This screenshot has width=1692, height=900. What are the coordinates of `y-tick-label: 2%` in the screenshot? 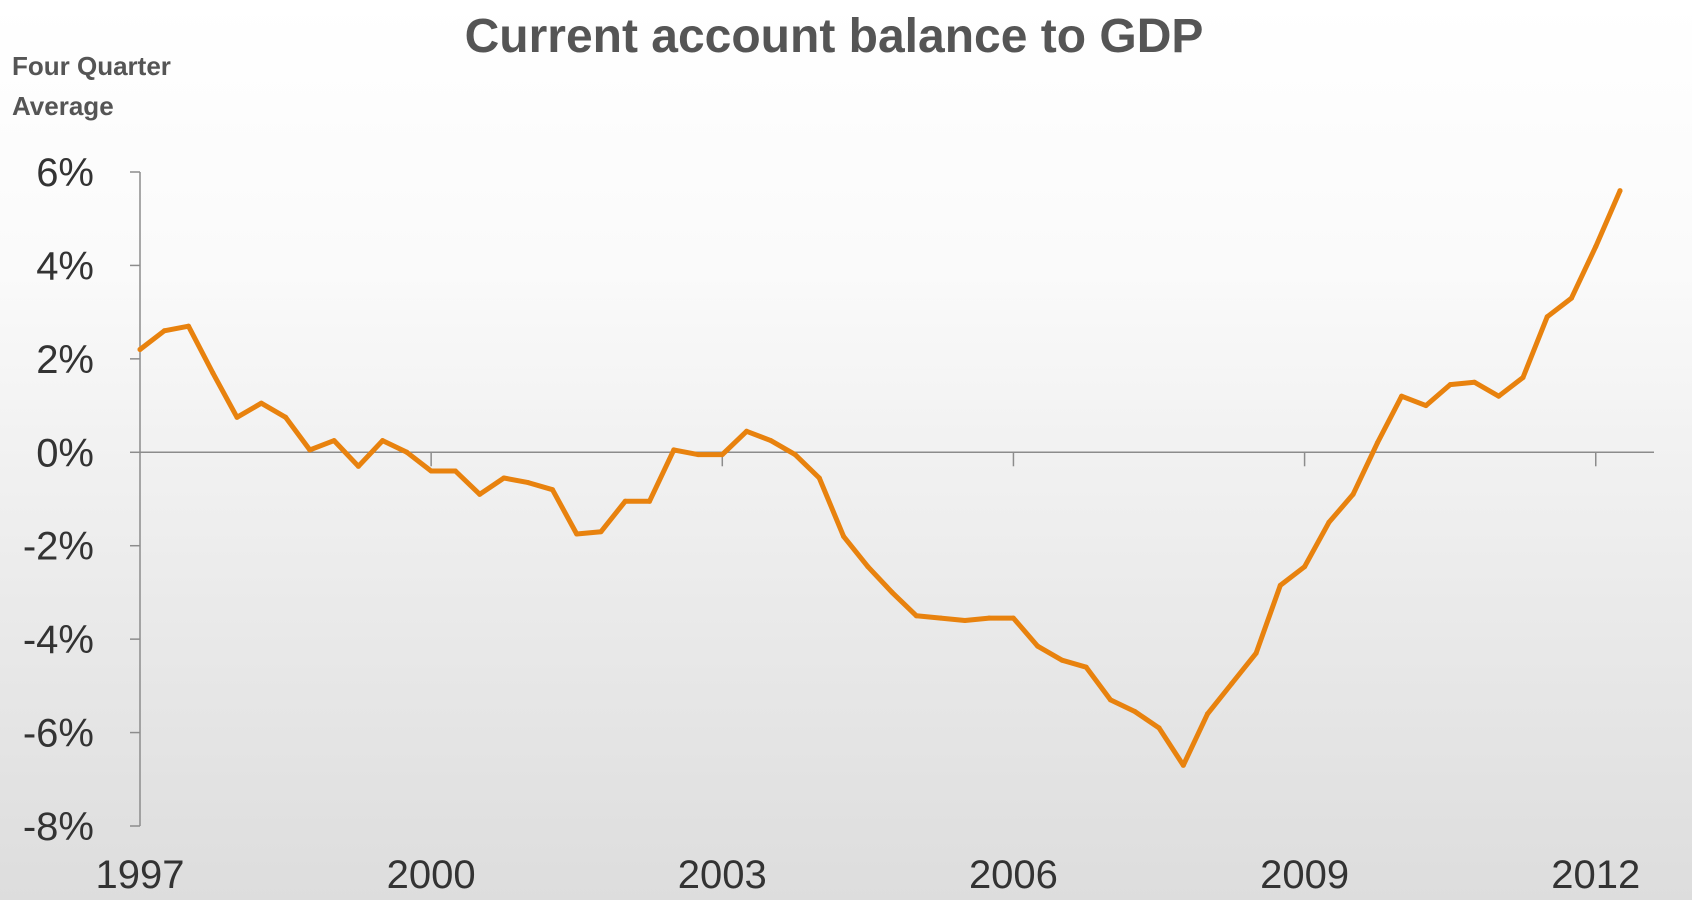 It's located at (65, 360).